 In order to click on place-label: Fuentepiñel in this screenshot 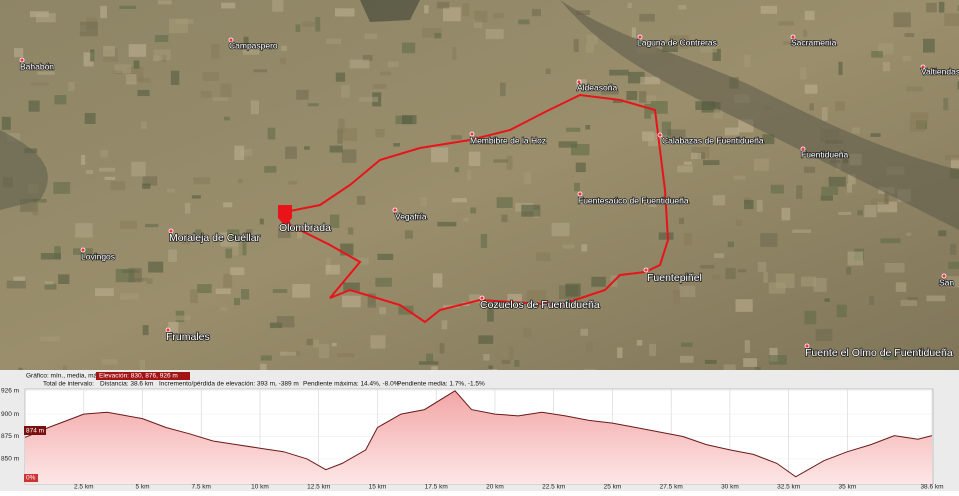, I will do `click(674, 278)`.